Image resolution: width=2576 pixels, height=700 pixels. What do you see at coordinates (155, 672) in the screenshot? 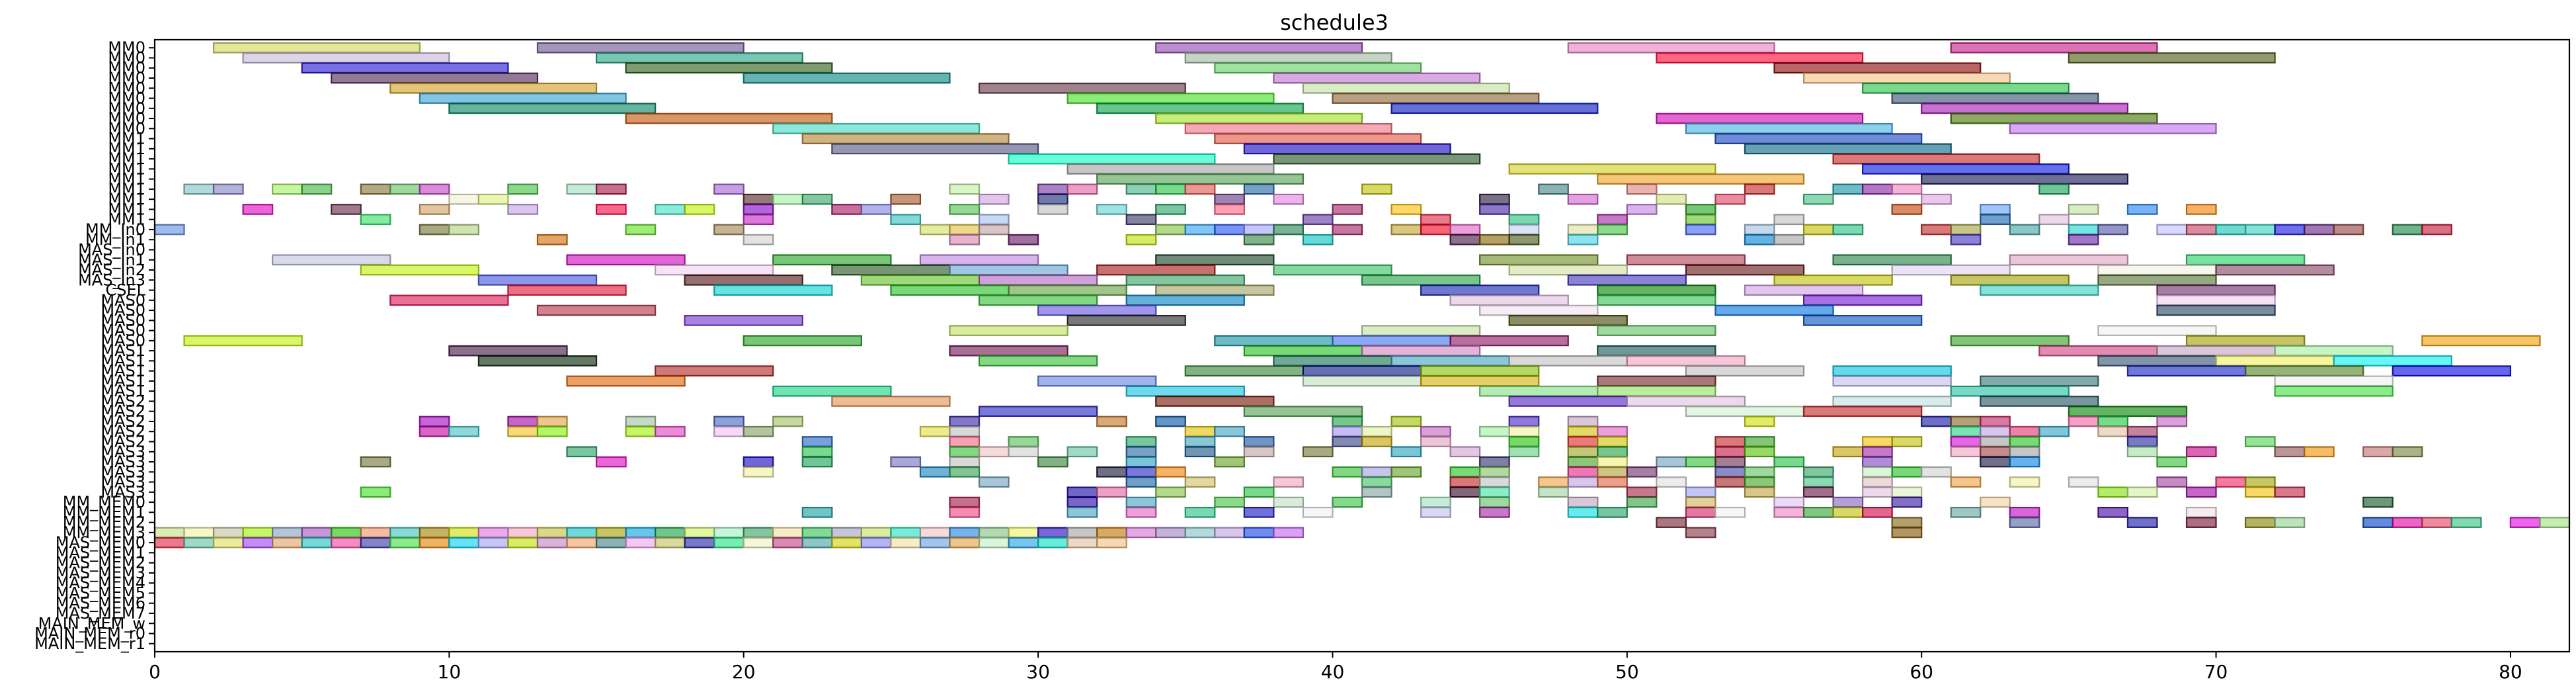
I see `x-tick-label: 0` at bounding box center [155, 672].